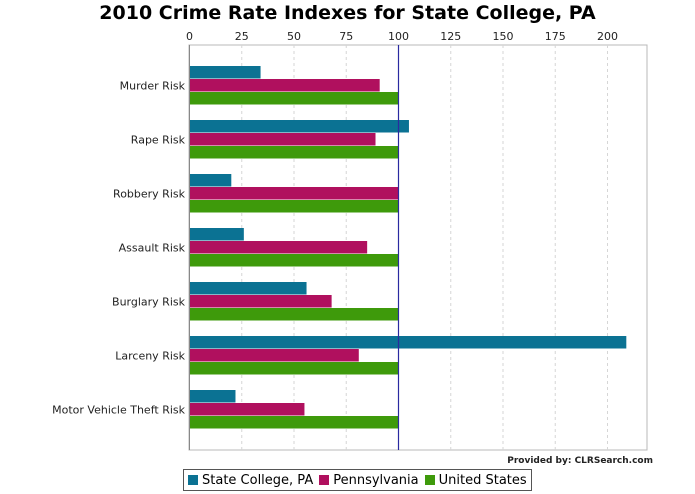  I want to click on category-label: Robbery Risk, so click(149, 194).